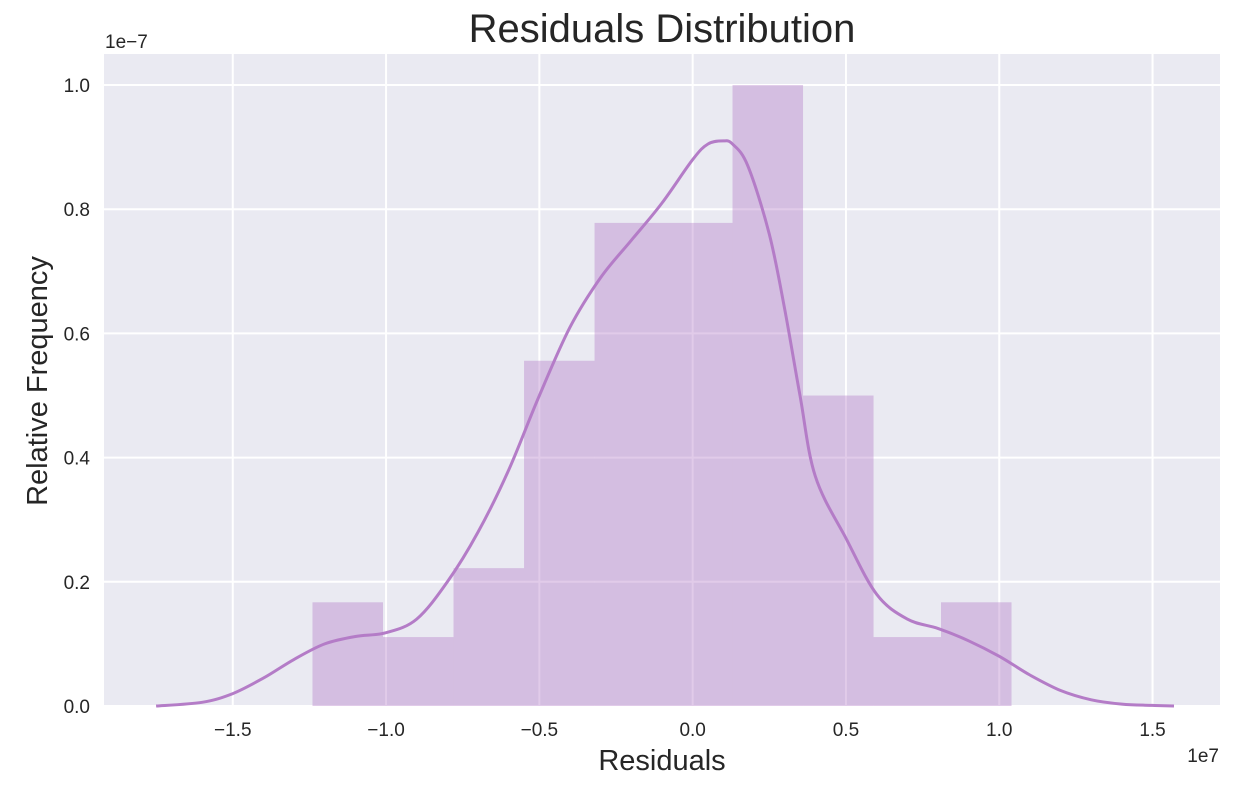 This screenshot has width=1250, height=808. Describe the element at coordinates (386, 730) in the screenshot. I see `x-tick-label: −1.0` at that location.